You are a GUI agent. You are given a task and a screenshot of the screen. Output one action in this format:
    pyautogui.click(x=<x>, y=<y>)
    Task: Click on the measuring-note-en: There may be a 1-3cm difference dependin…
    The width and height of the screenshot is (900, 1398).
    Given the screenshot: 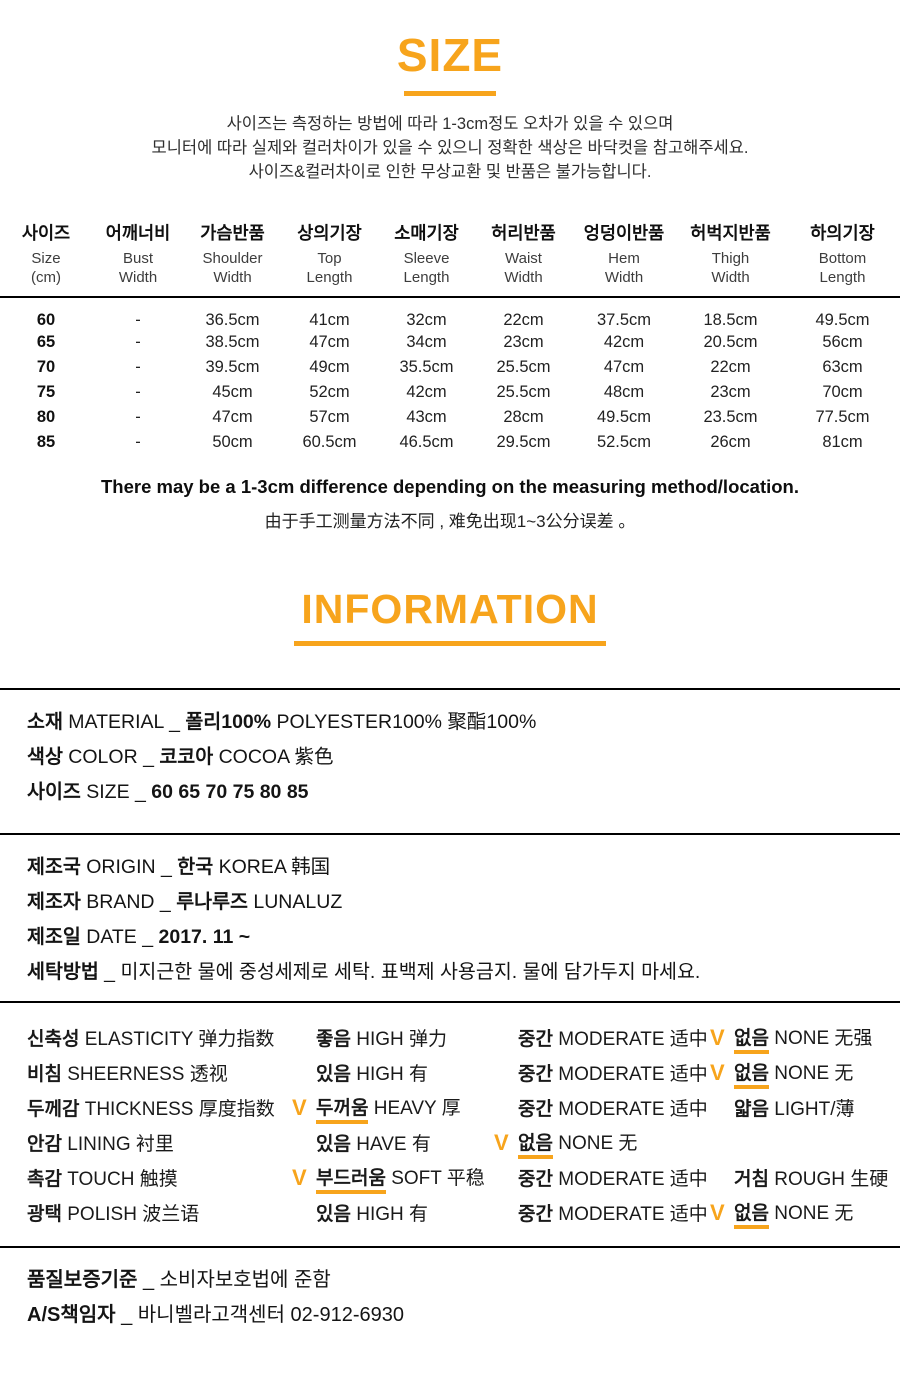 What is the action you would take?
    pyautogui.click(x=449, y=486)
    